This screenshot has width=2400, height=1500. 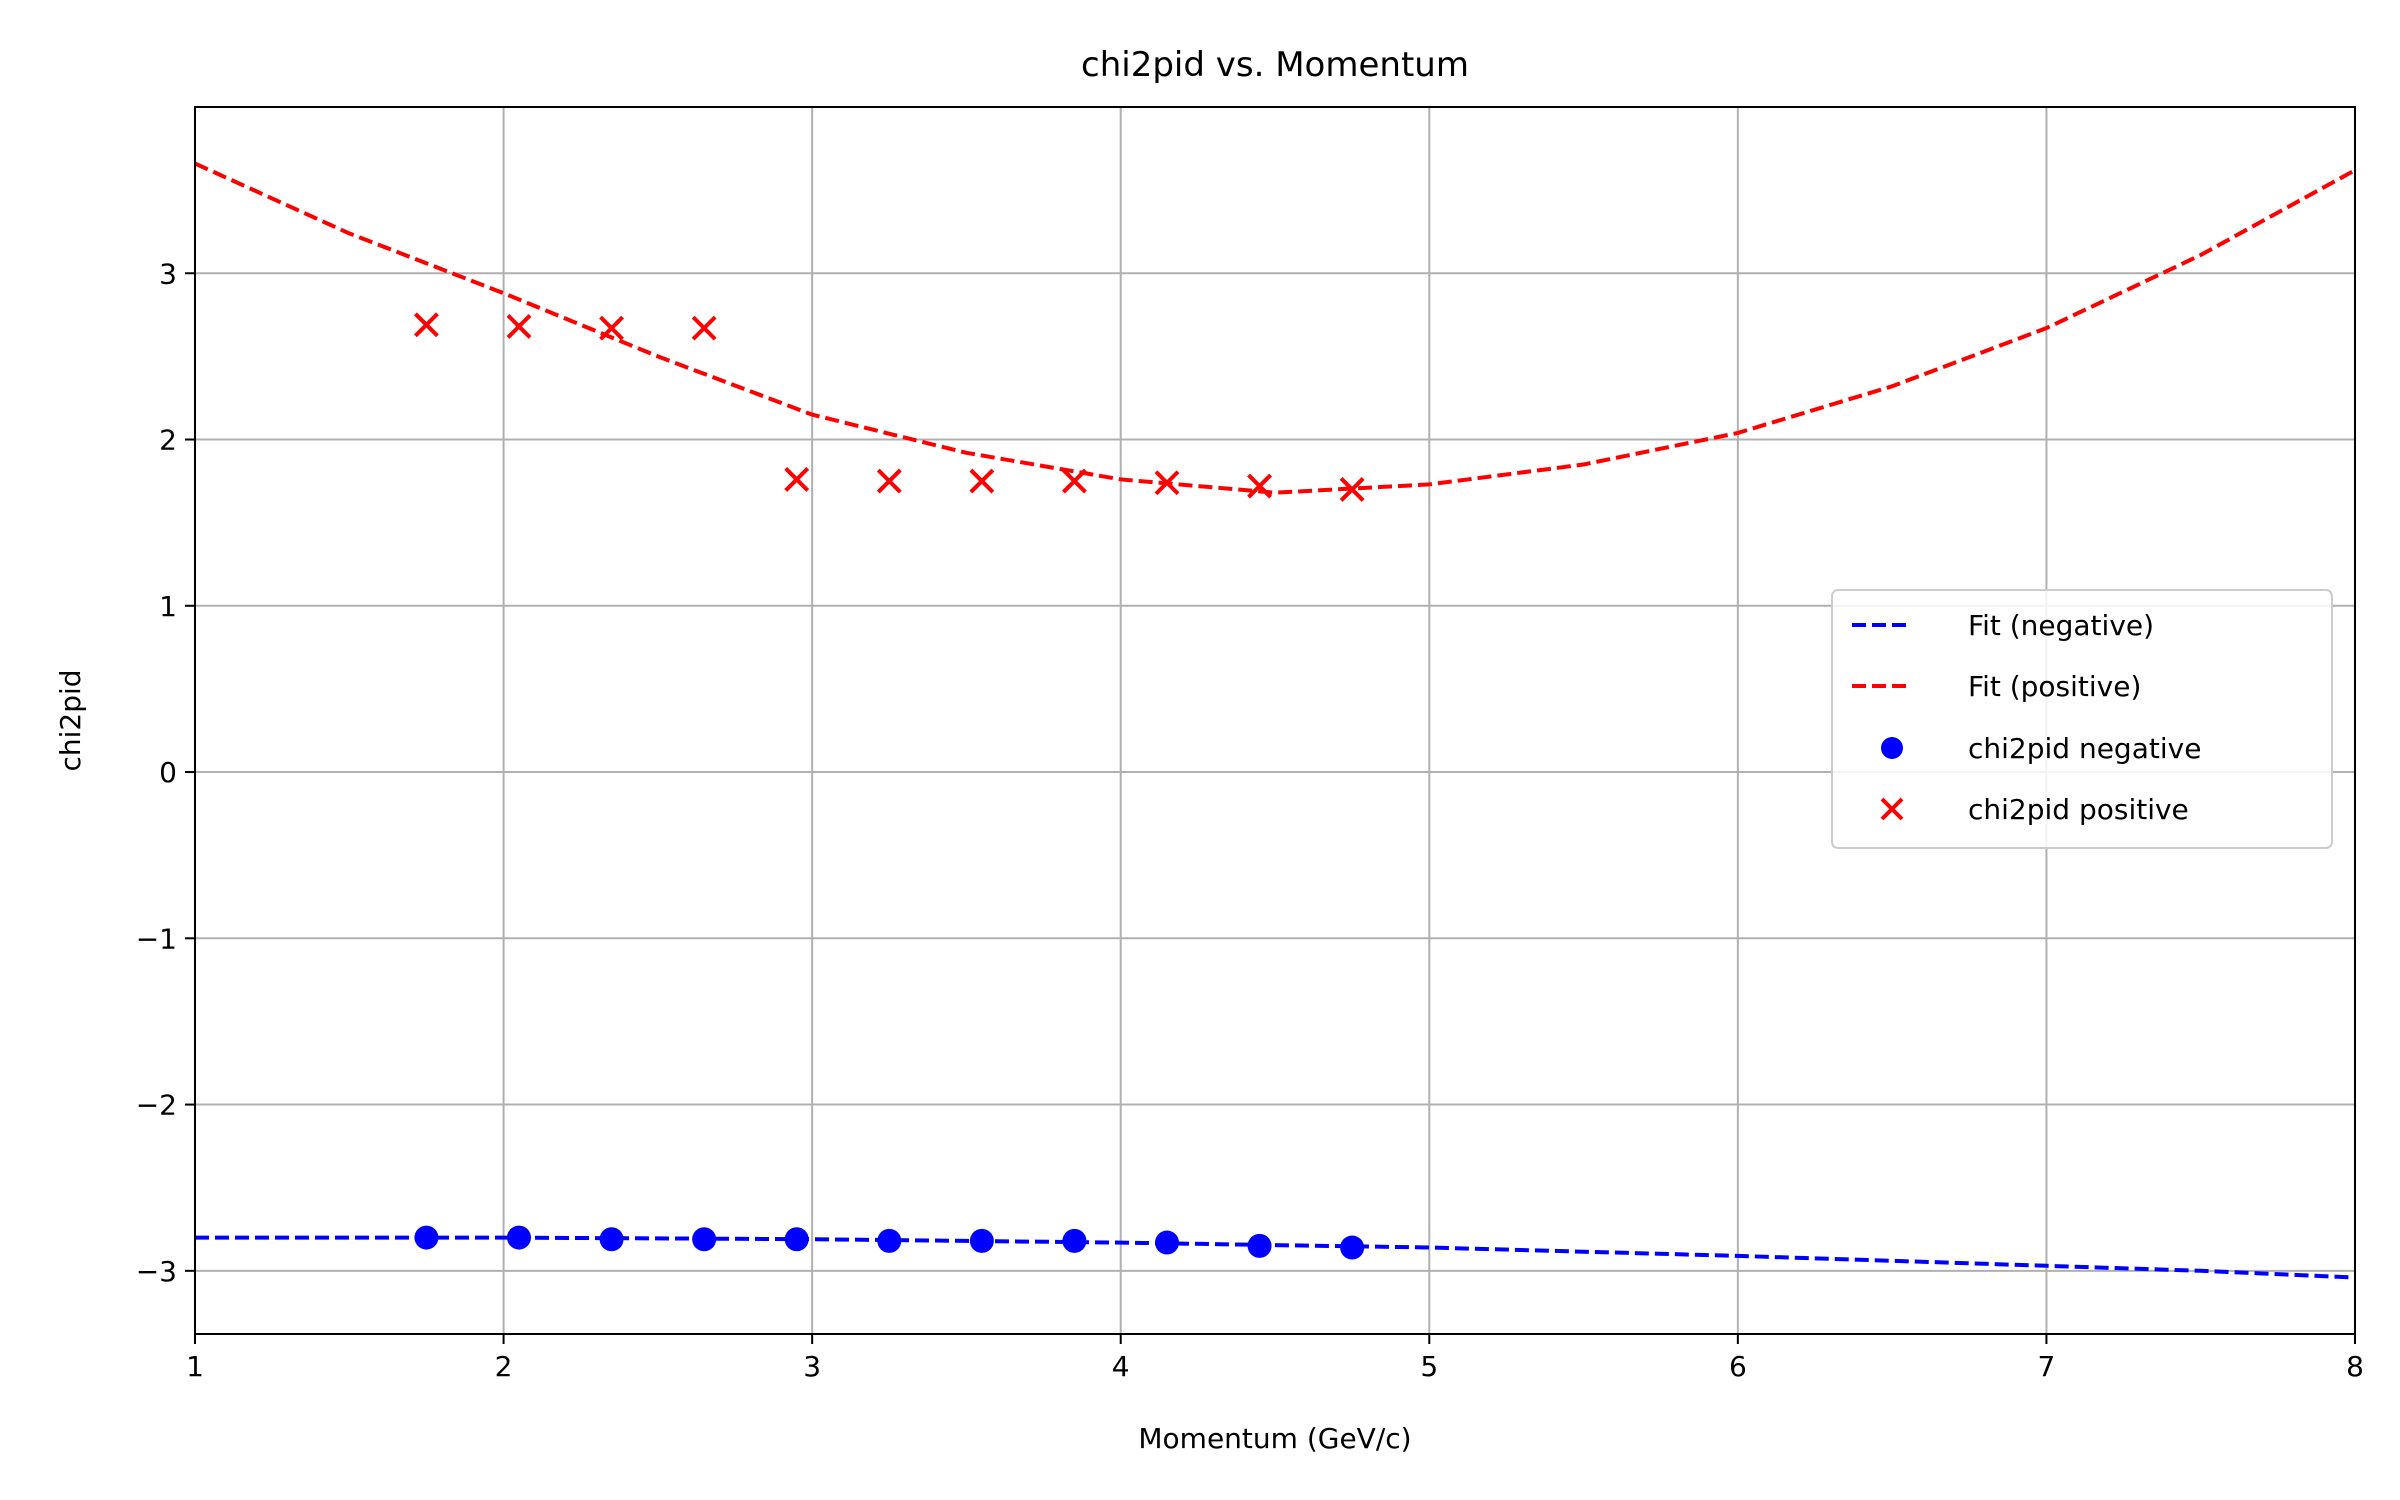 I want to click on y-tick-label: −2, so click(x=156, y=1105).